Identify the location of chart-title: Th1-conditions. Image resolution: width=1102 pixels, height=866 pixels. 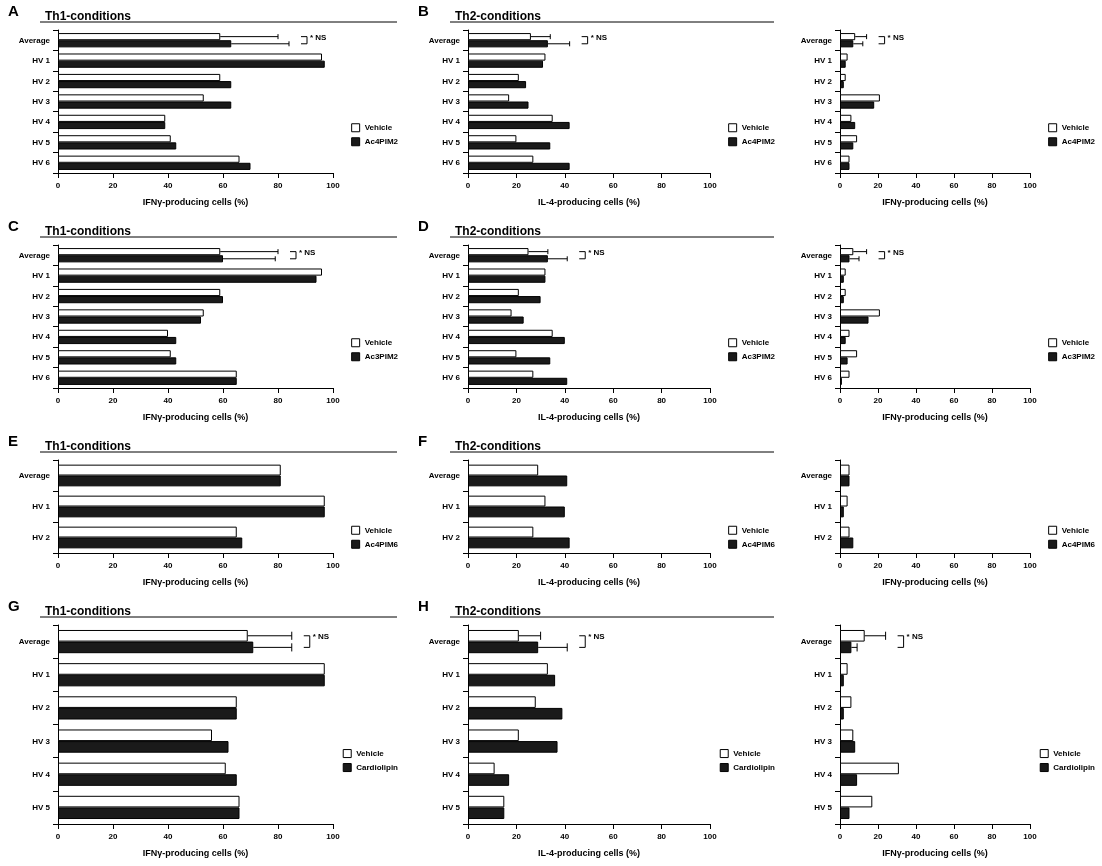
(88, 611).